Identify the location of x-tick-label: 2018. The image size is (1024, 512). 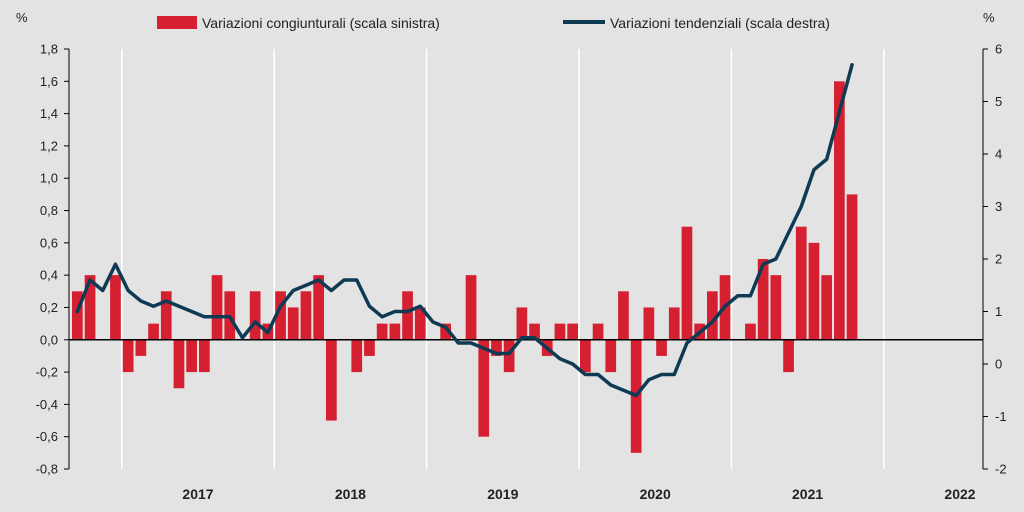
(350, 494).